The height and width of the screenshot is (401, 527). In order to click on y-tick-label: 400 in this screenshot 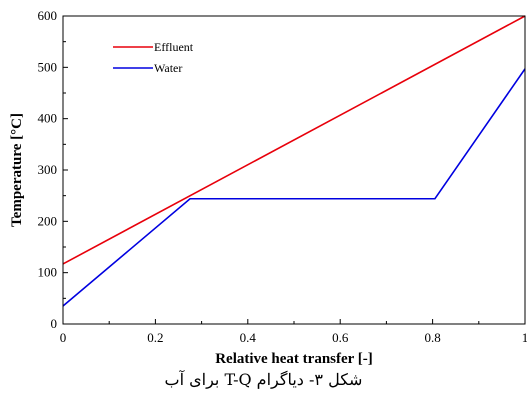, I will do `click(48, 118)`.